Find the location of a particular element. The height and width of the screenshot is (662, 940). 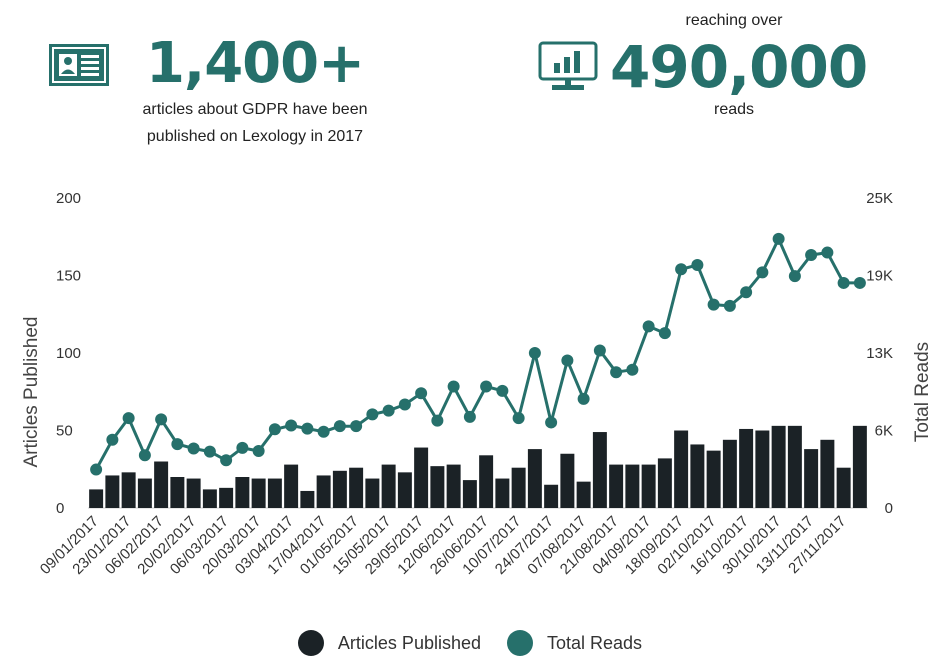

legend-item-reads: Total Reads is located at coordinates (574, 643).